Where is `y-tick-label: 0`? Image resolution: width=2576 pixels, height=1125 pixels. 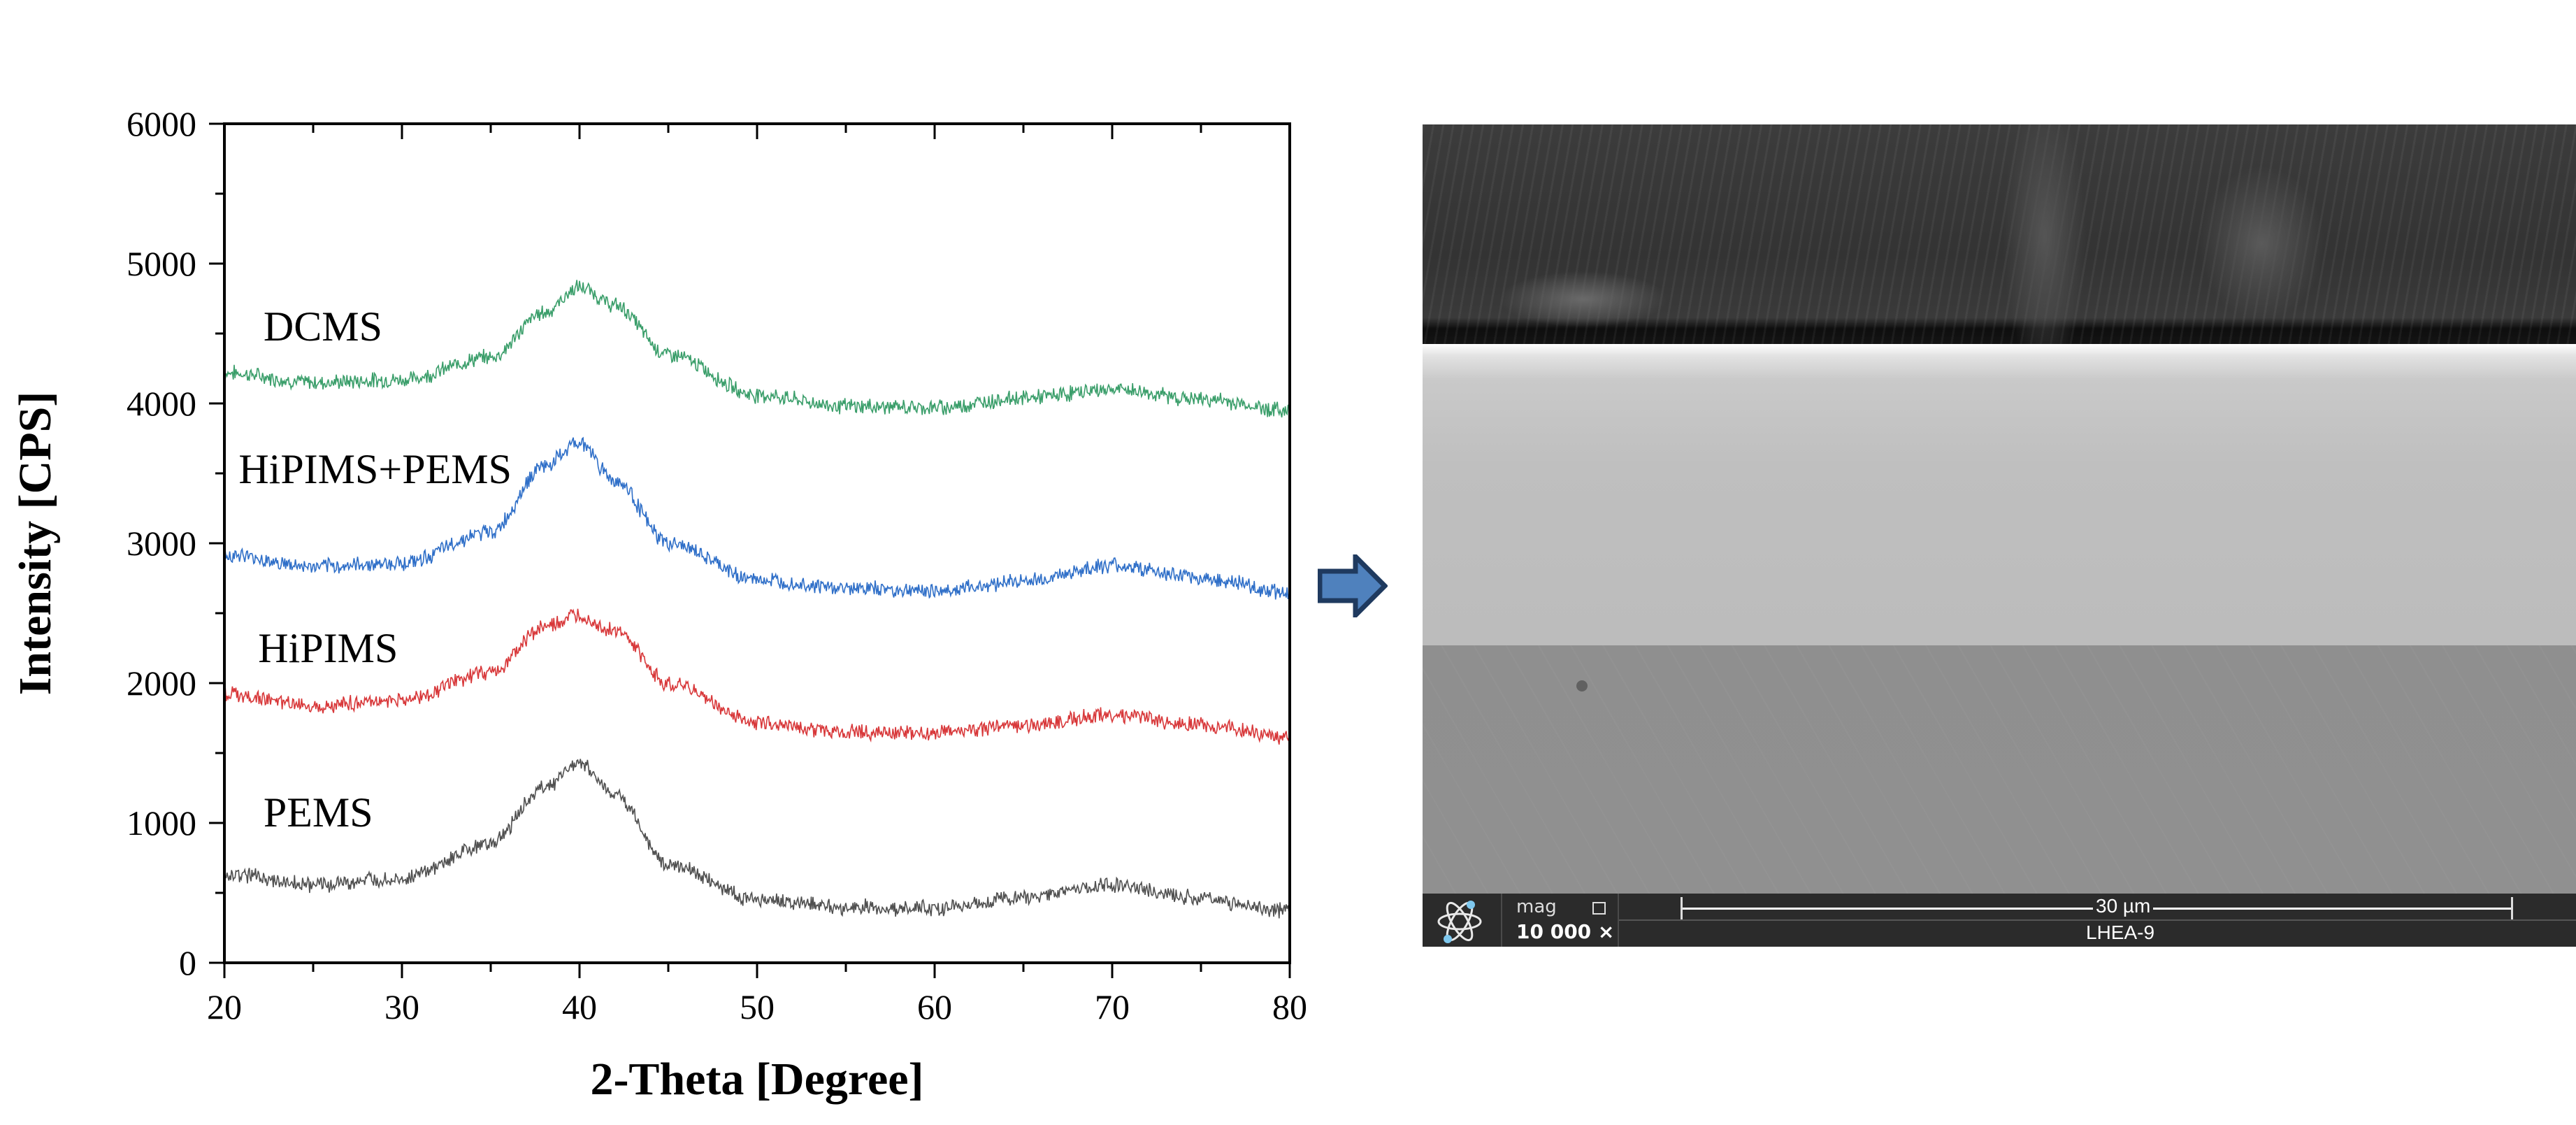
y-tick-label: 0 is located at coordinates (187, 963).